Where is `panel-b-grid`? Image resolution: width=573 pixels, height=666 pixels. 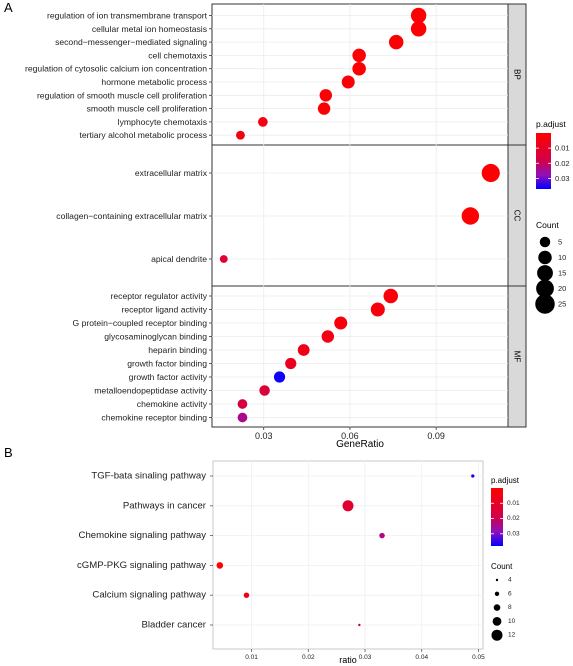 panel-b-grid is located at coordinates (348, 555).